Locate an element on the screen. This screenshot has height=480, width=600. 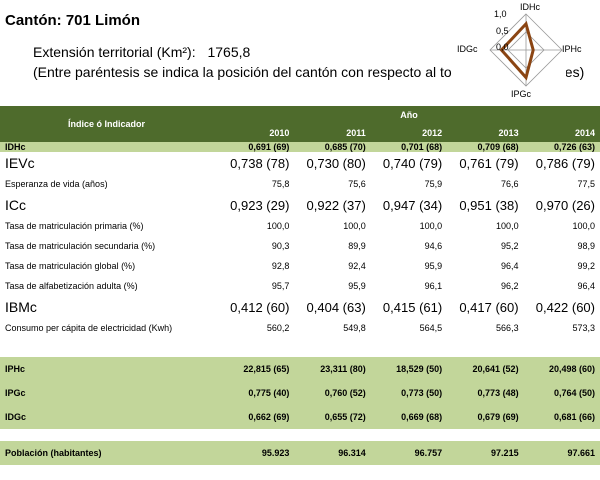
column-header-year: 2014 is located at coordinates (584, 133).